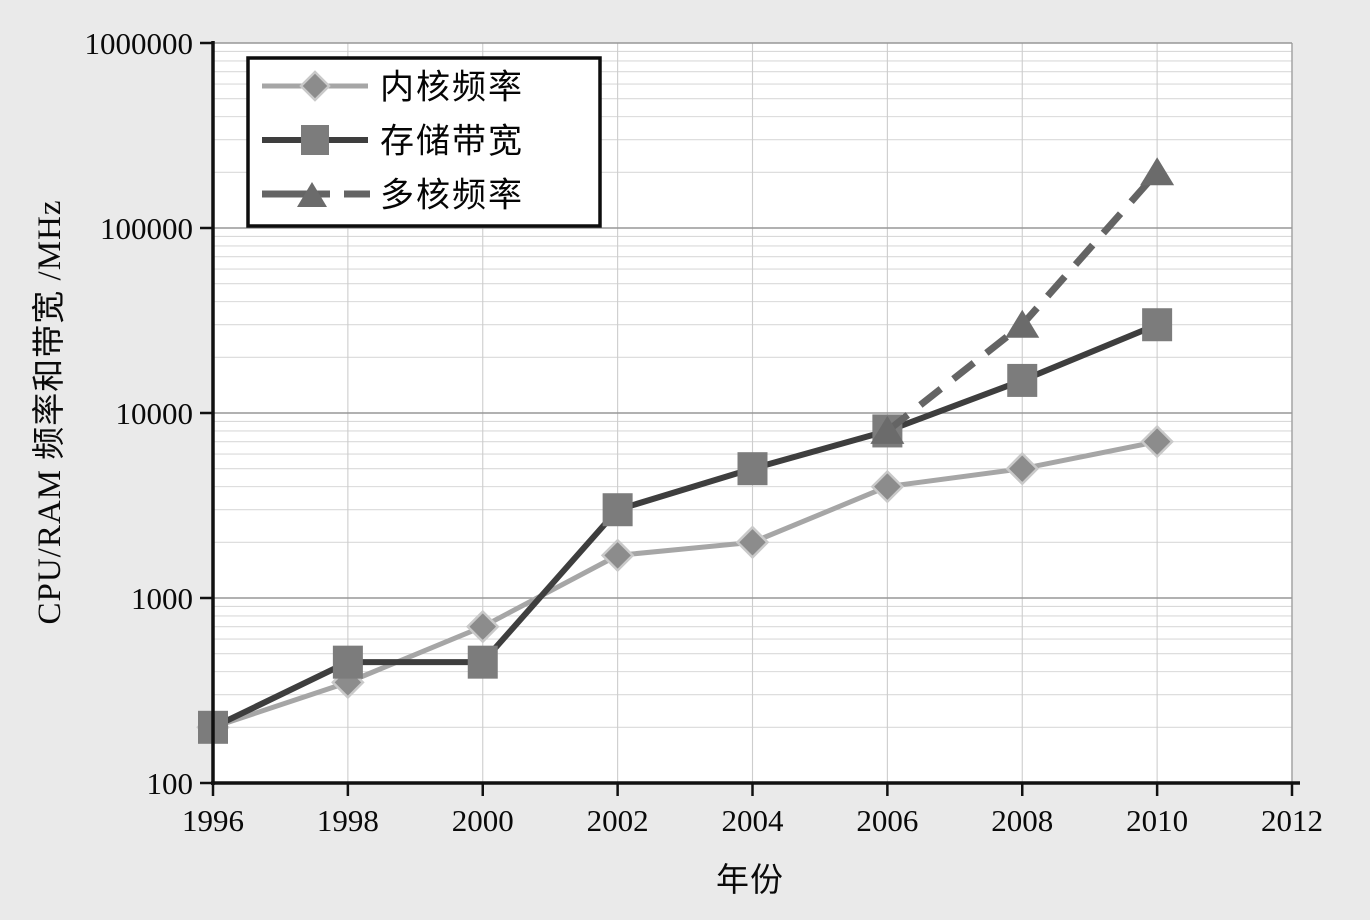  Describe the element at coordinates (1022, 820) in the screenshot. I see `x-tick-label: 2008` at that location.